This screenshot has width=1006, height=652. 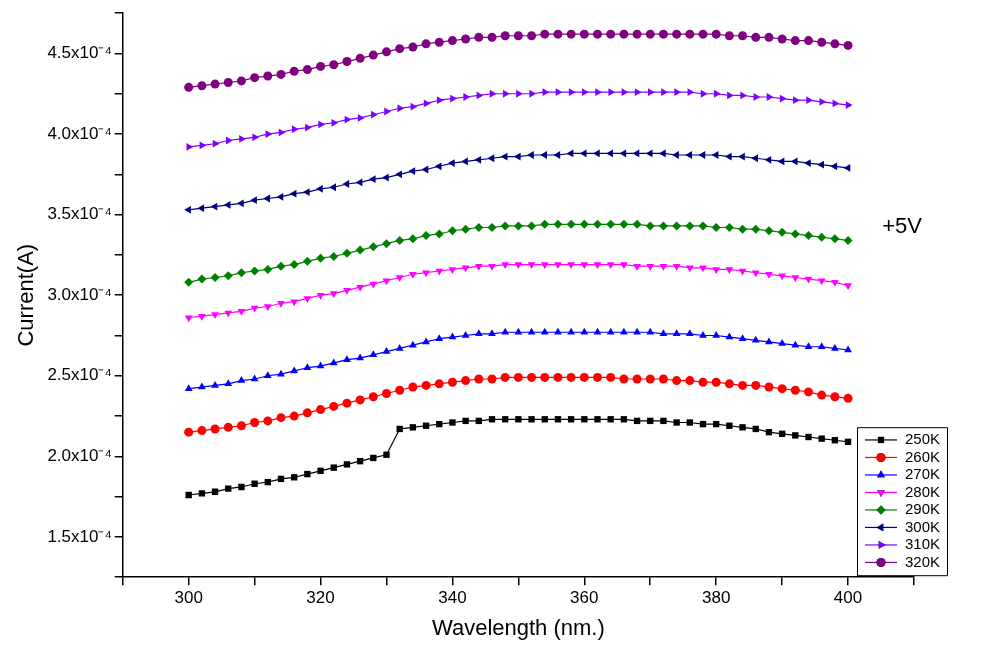 What do you see at coordinates (26, 295) in the screenshot?
I see `y-axis-title: Current(A)` at bounding box center [26, 295].